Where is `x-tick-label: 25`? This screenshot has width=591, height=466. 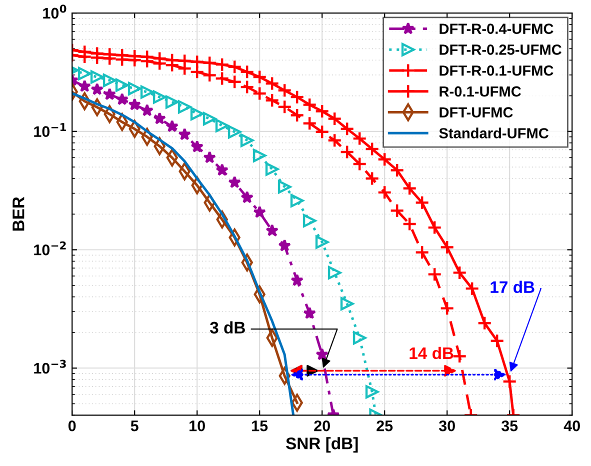
x-tick-label: 25 is located at coordinates (384, 426).